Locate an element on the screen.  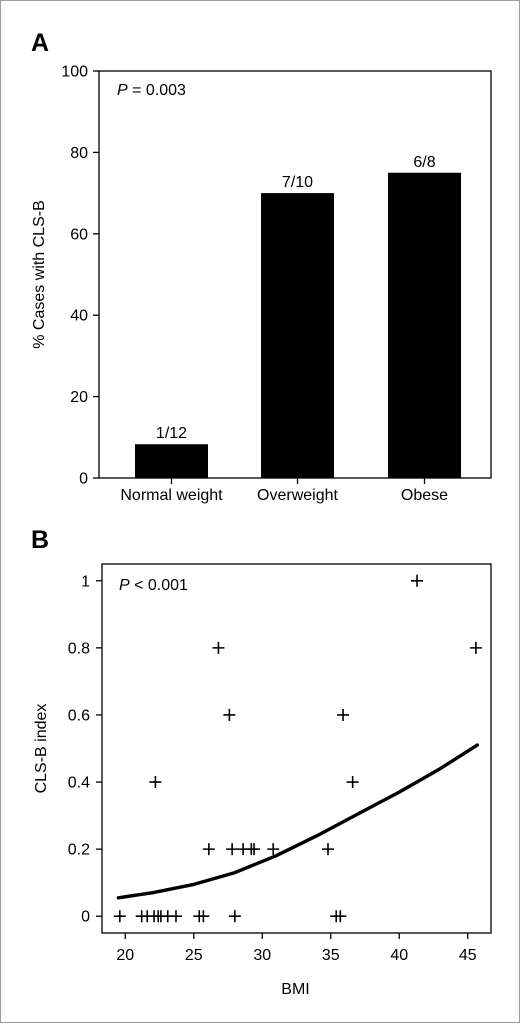
y-tick-label: 0.2 is located at coordinates (79, 850).